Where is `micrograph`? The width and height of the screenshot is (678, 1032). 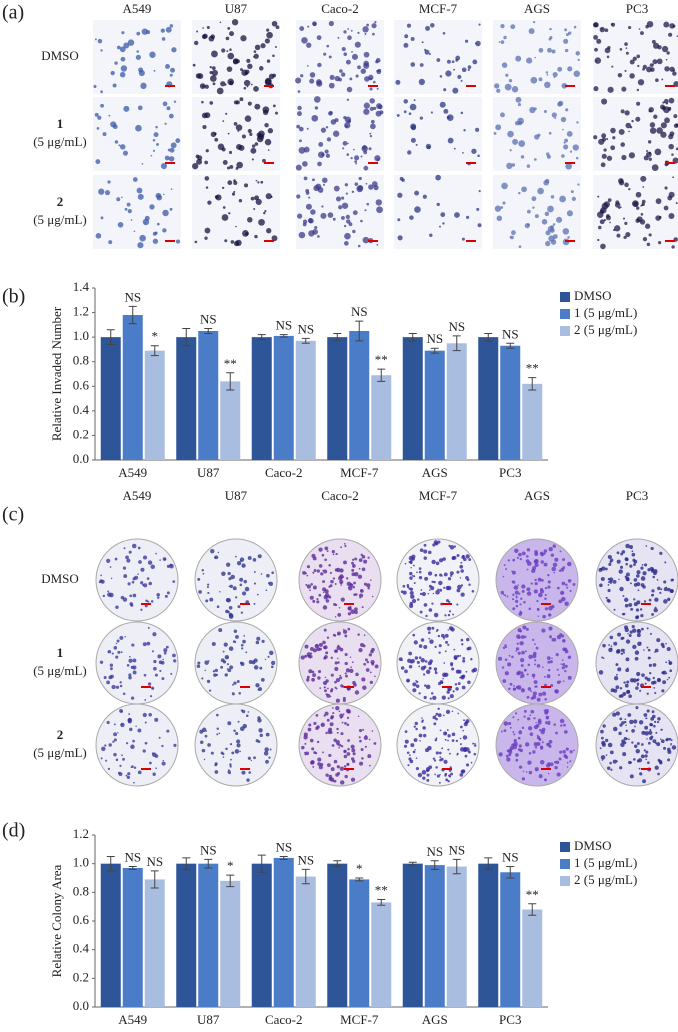 micrograph is located at coordinates (438, 134).